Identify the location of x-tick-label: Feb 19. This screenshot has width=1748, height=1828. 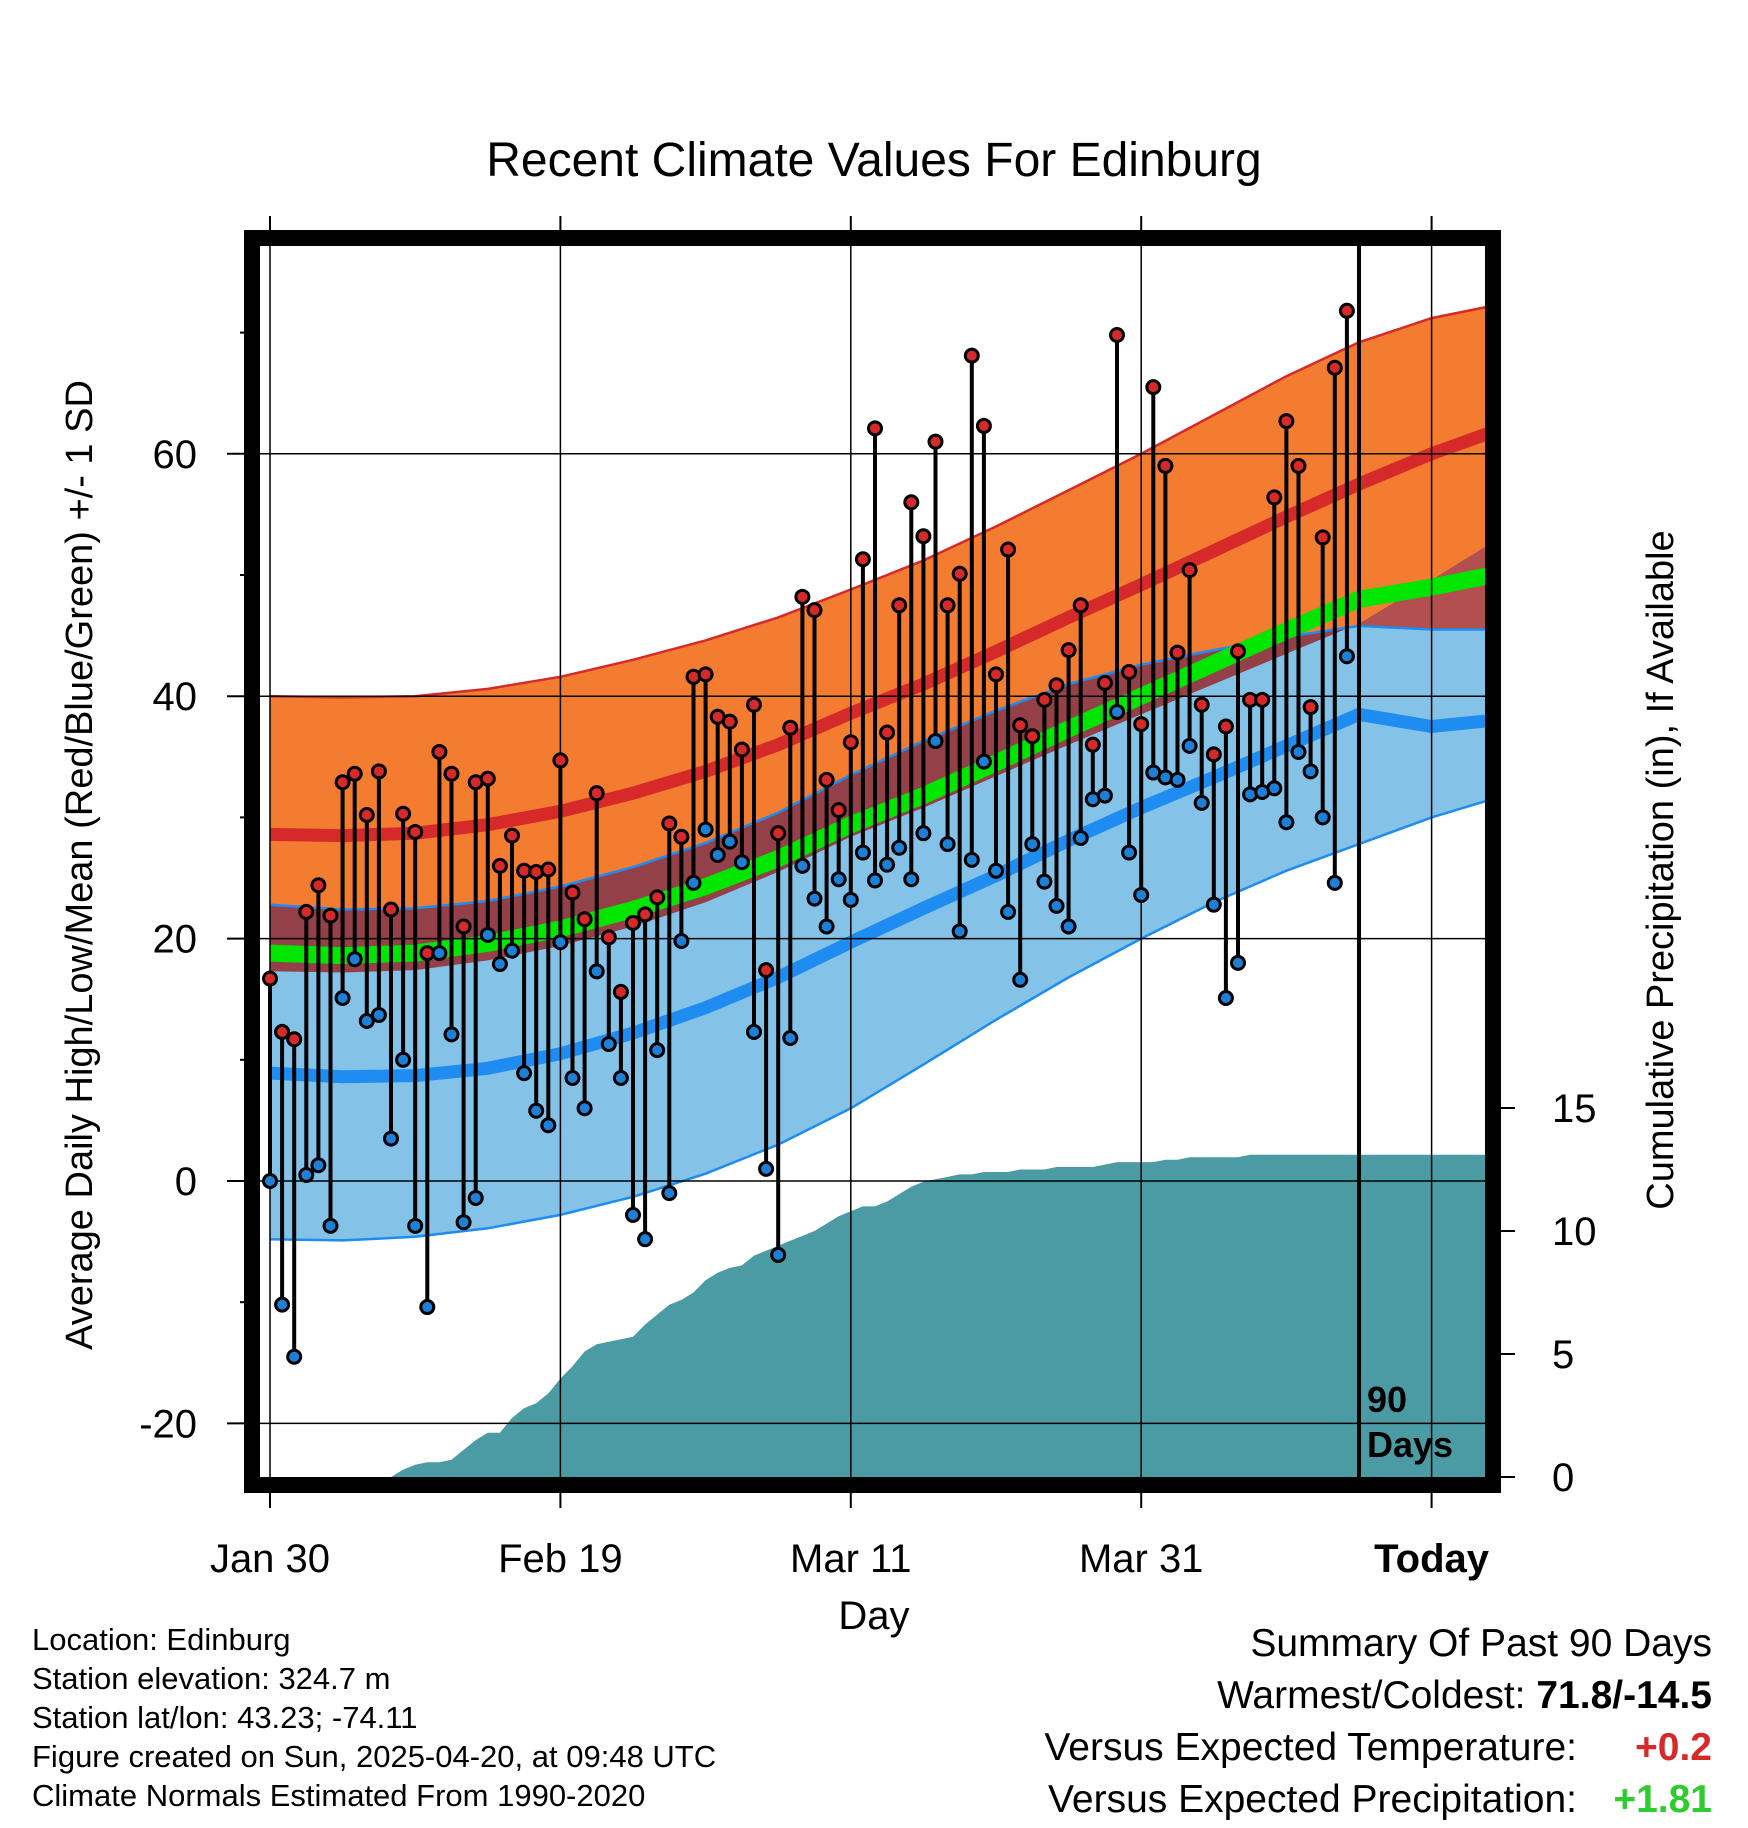
(560, 1559).